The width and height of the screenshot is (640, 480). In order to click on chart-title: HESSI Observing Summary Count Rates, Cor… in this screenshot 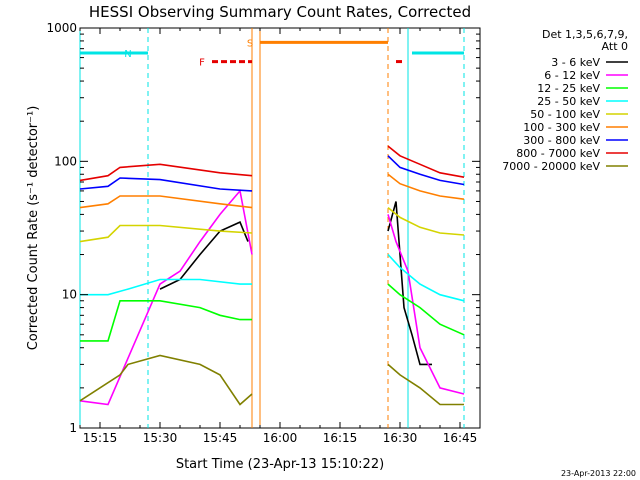, I will do `click(280, 12)`.